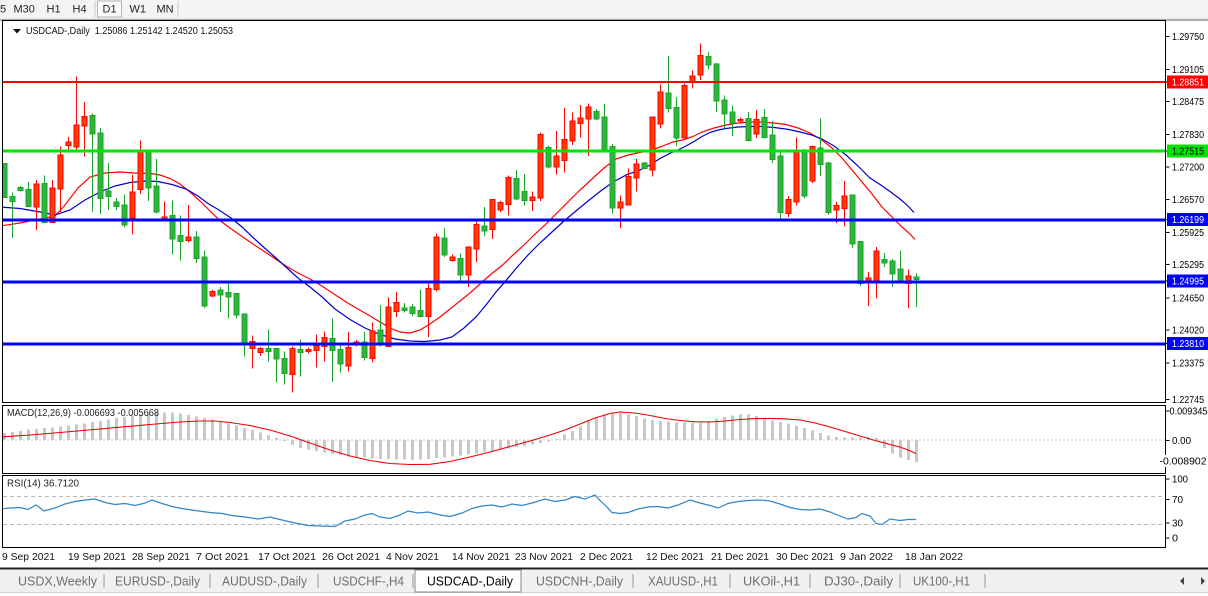 This screenshot has height=596, width=1208. Describe the element at coordinates (1188, 135) in the screenshot. I see `svg-text: 1.27830` at that location.